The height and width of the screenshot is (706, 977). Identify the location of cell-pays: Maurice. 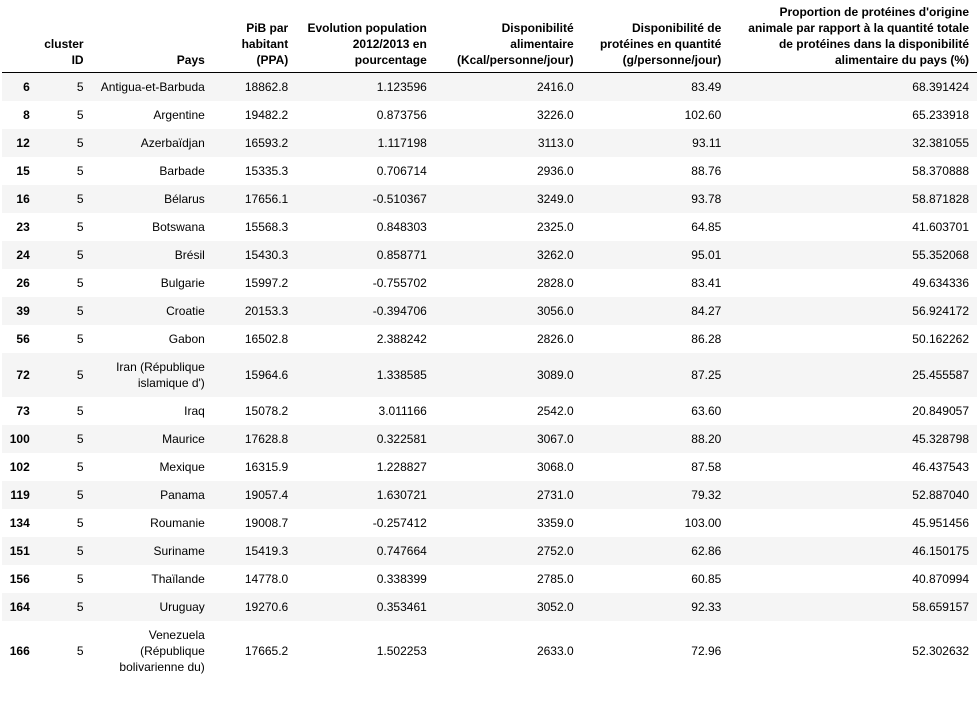
(183, 438).